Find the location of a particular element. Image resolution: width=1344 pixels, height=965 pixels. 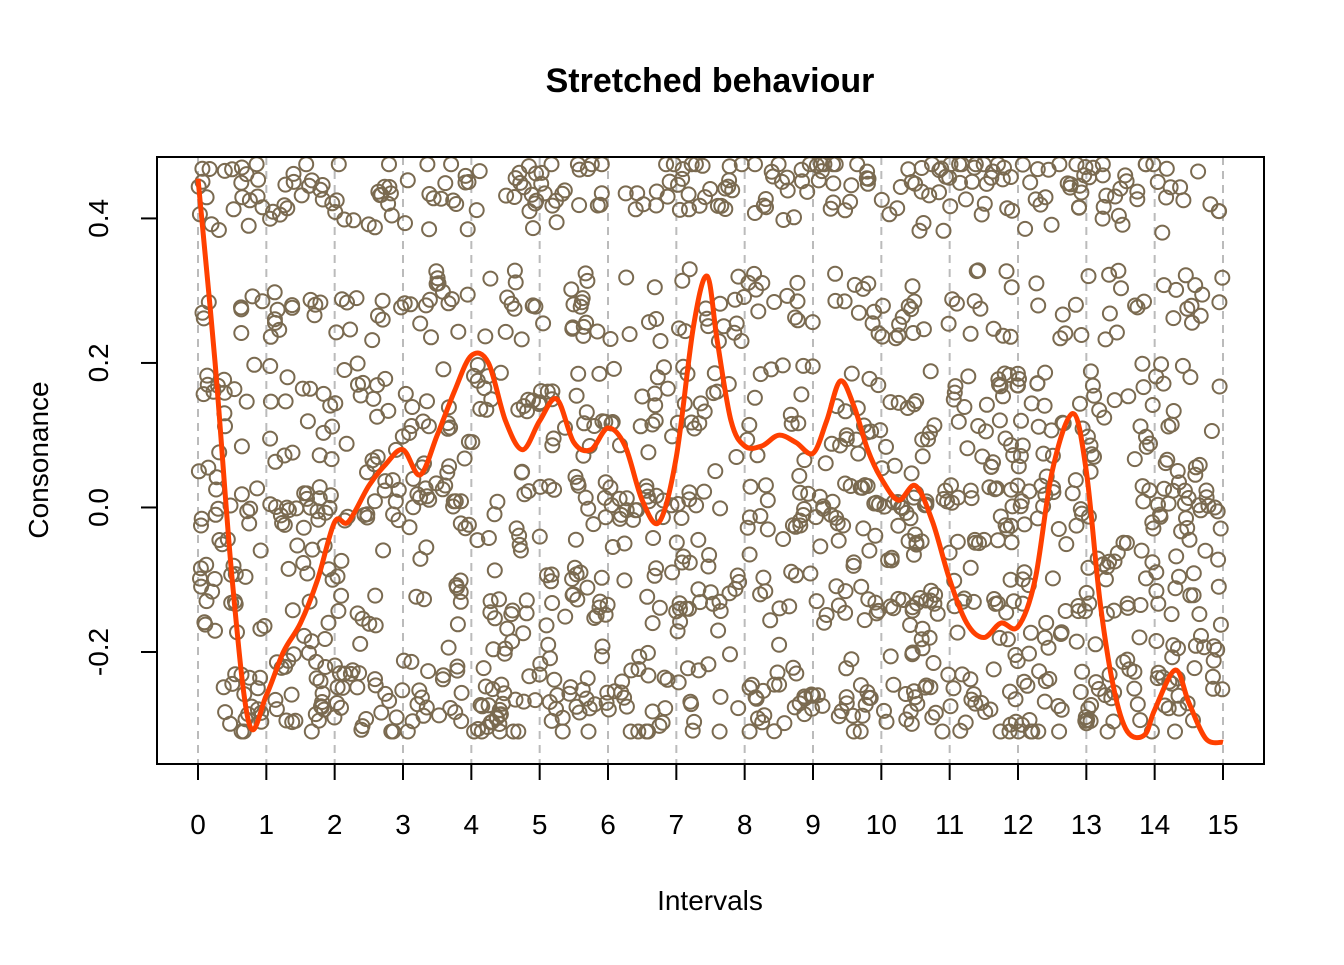

x-tick-label: 14 is located at coordinates (1154, 824).